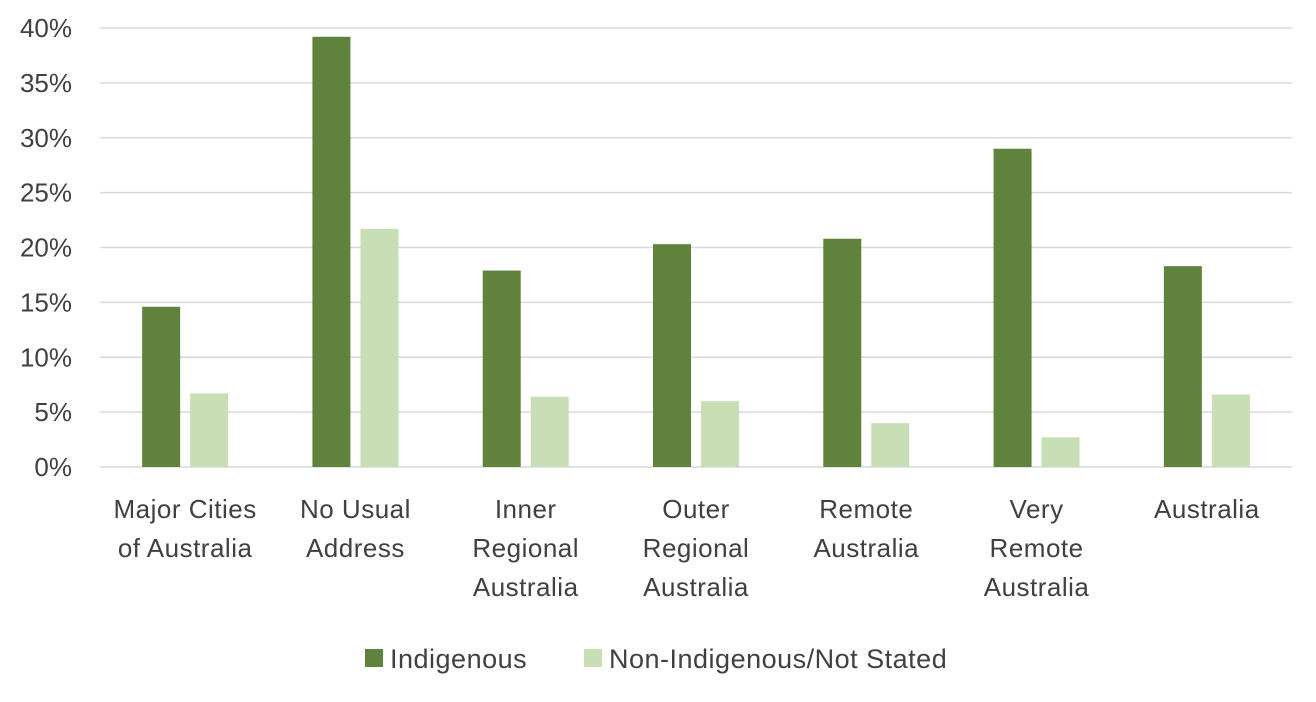  I want to click on x-category-label: Very Remote Australia, so click(1037, 548).